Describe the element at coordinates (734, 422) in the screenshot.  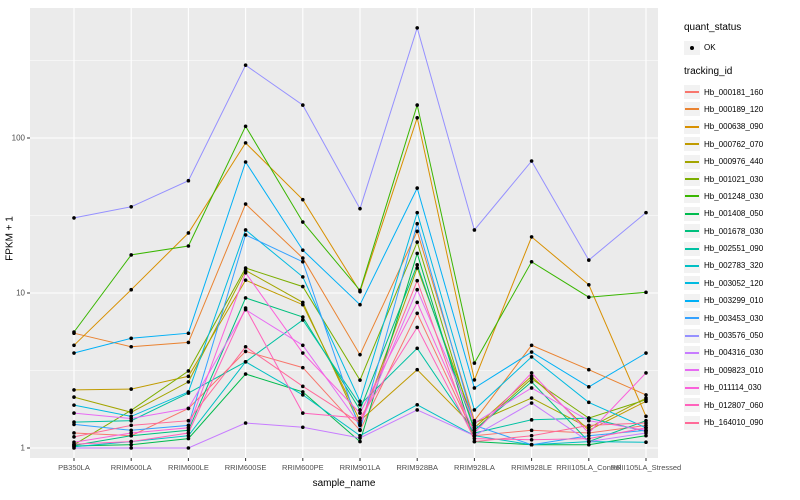
I see `legend-item-label: Hb_164010_090` at that location.